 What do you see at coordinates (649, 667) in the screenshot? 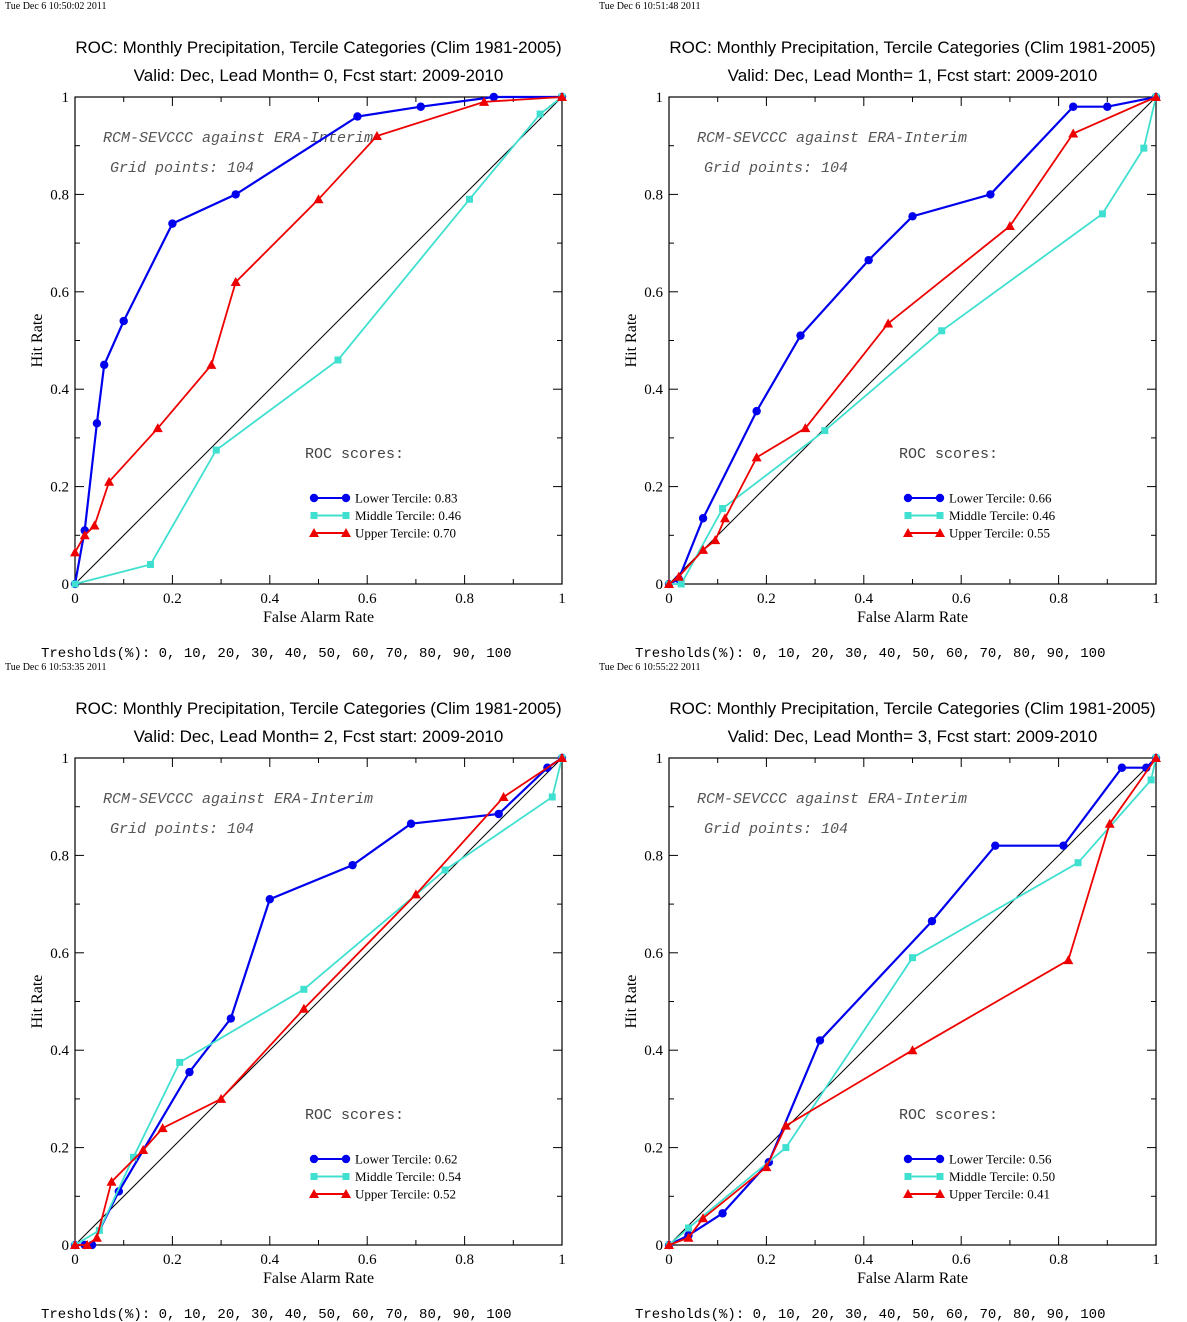
I see `timestamp: Tue Dec 6 10:55:22 2011` at bounding box center [649, 667].